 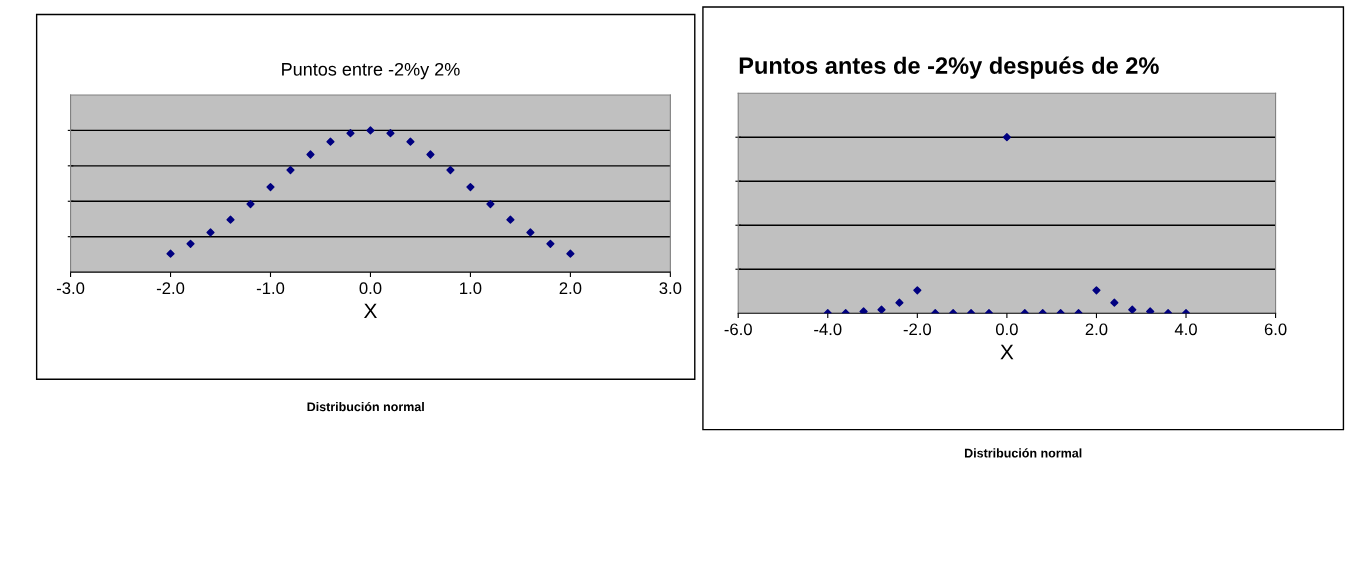 What do you see at coordinates (471, 288) in the screenshot?
I see `x-tick-label: 1.0` at bounding box center [471, 288].